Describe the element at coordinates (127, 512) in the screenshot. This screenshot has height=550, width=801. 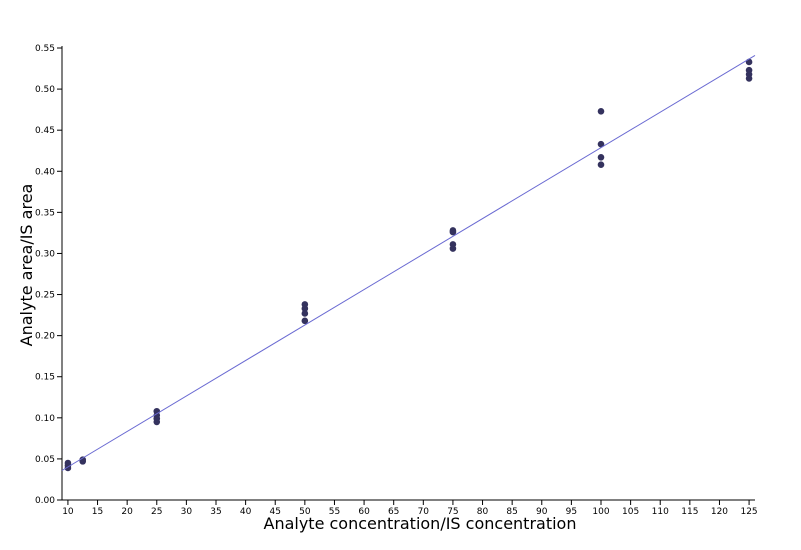
I see `x-tick-label: 20` at that location.